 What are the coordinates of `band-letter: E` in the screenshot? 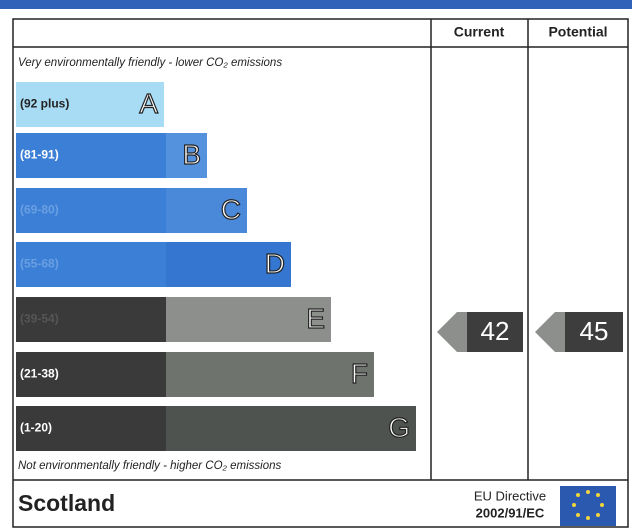 It's located at (315, 318).